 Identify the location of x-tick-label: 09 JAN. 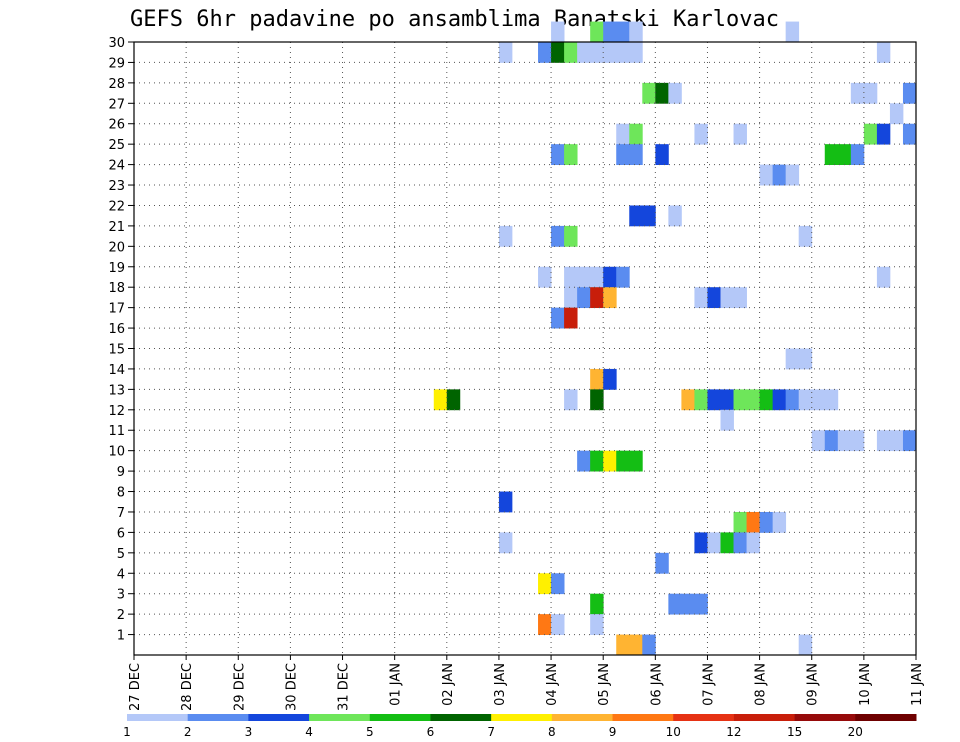
(813, 684).